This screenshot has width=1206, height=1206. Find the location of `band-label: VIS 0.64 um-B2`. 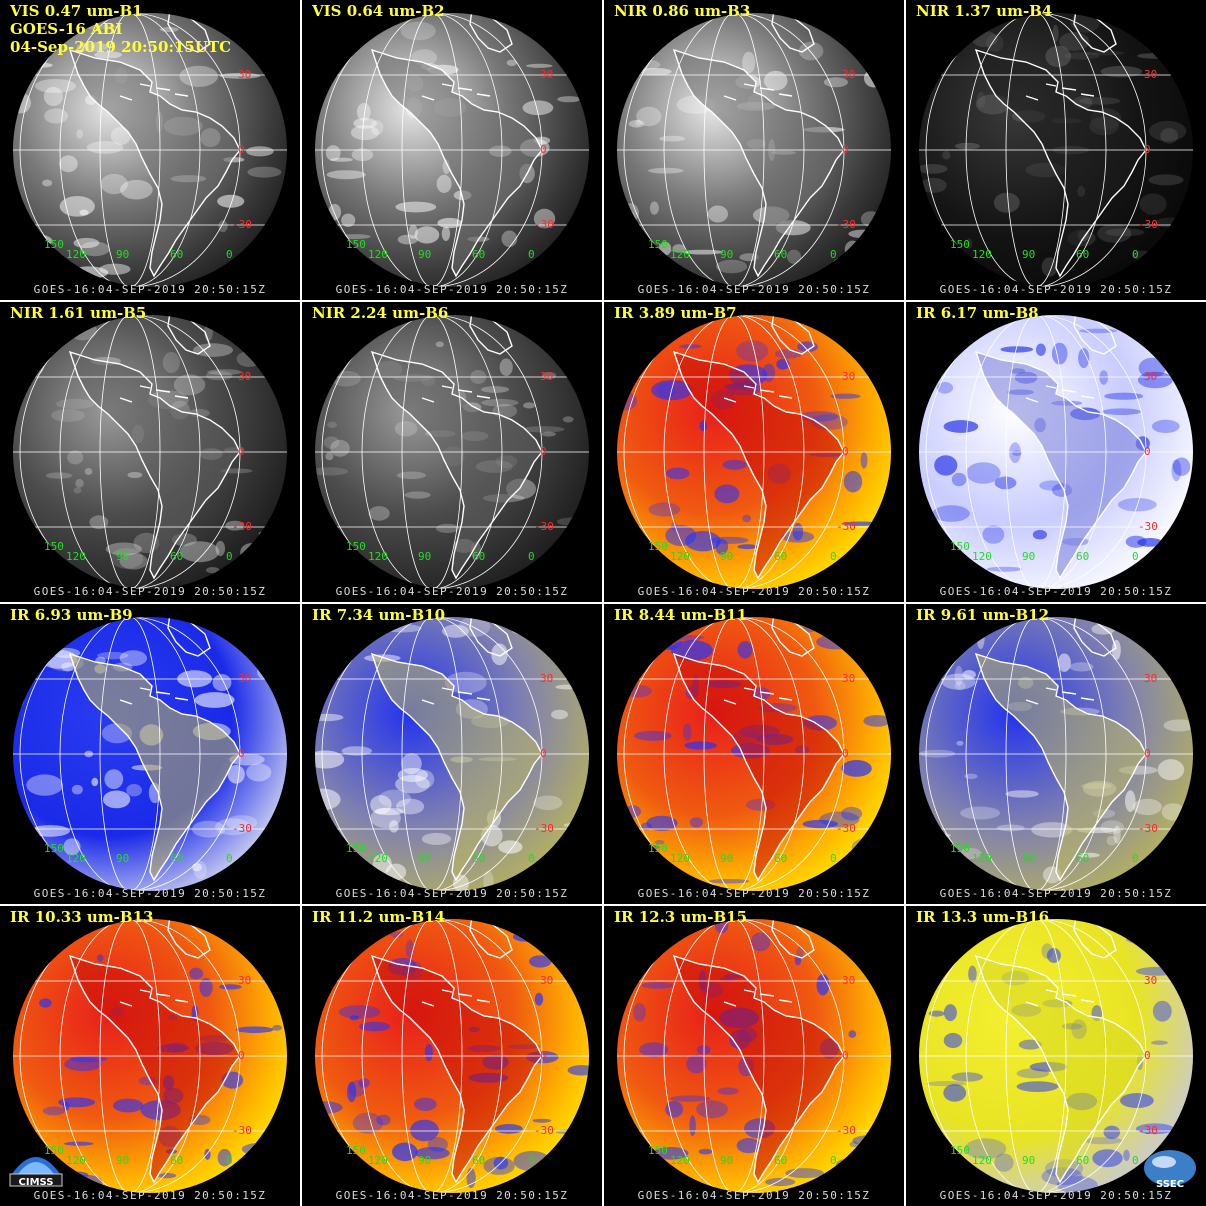

band-label: VIS 0.64 um-B2 is located at coordinates (378, 11).